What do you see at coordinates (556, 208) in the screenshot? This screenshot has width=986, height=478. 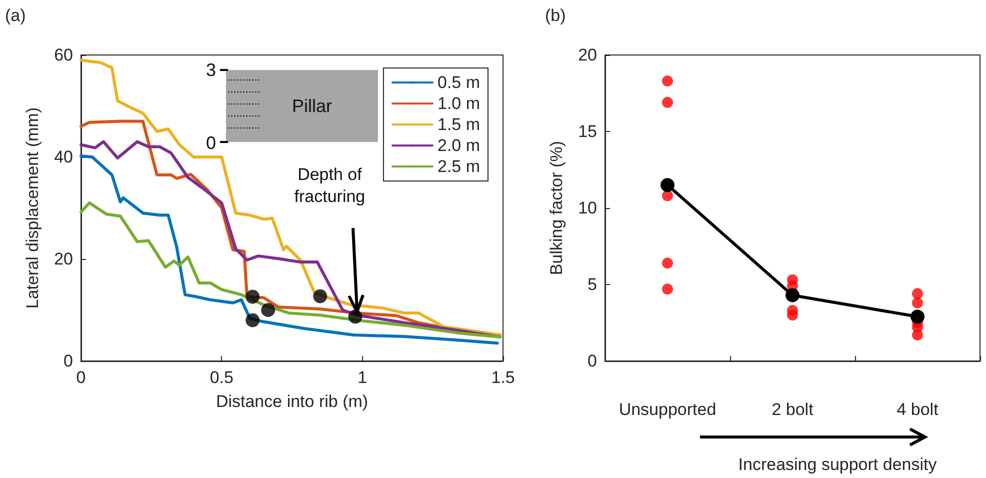 I see `y-axis-title: Bulking factor (%)` at bounding box center [556, 208].